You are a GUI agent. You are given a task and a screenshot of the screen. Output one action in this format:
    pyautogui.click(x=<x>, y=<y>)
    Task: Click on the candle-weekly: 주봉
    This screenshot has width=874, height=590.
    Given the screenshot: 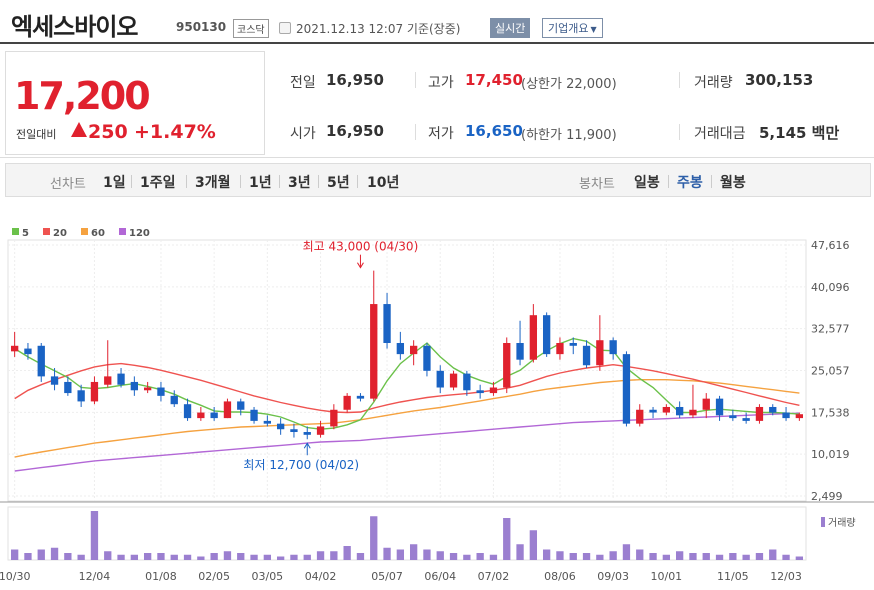 What is the action you would take?
    pyautogui.click(x=690, y=183)
    